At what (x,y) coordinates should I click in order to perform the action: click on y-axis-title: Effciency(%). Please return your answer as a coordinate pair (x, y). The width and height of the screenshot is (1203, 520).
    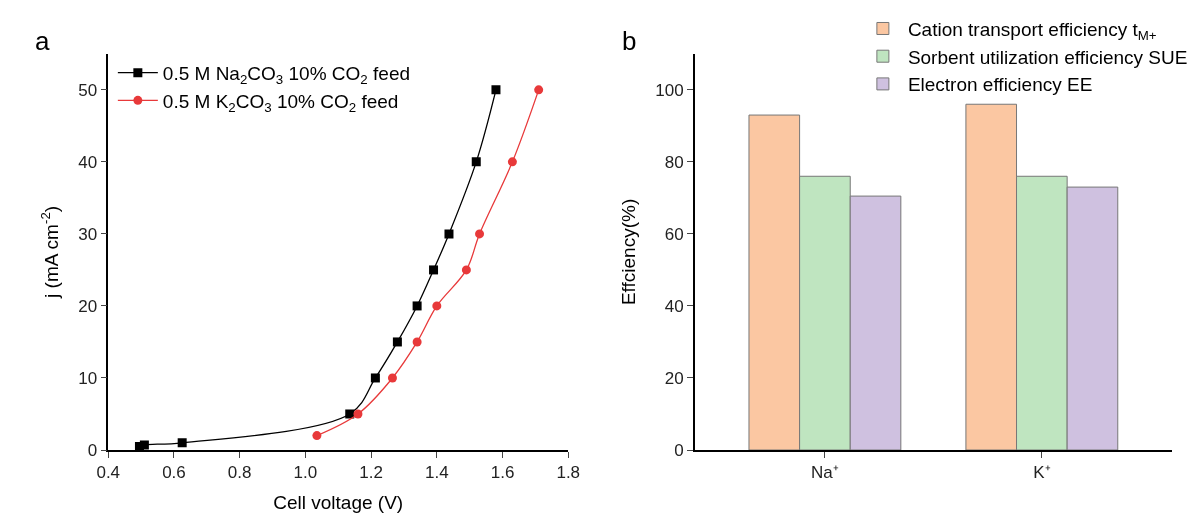
    Looking at the image, I should click on (628, 252).